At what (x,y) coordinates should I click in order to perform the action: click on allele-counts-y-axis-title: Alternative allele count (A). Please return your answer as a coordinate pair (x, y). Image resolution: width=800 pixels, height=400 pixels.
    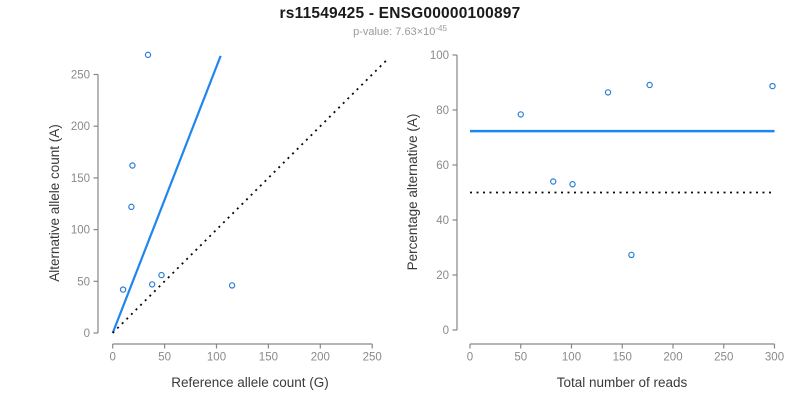
    Looking at the image, I should click on (54, 203).